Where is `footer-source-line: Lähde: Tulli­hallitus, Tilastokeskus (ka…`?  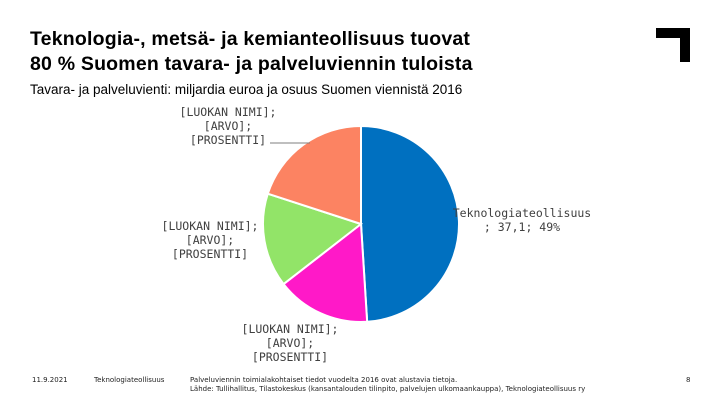
footer-source-line: Lähde: Tulli­hallitus, Tilastokeskus (ka… is located at coordinates (388, 389).